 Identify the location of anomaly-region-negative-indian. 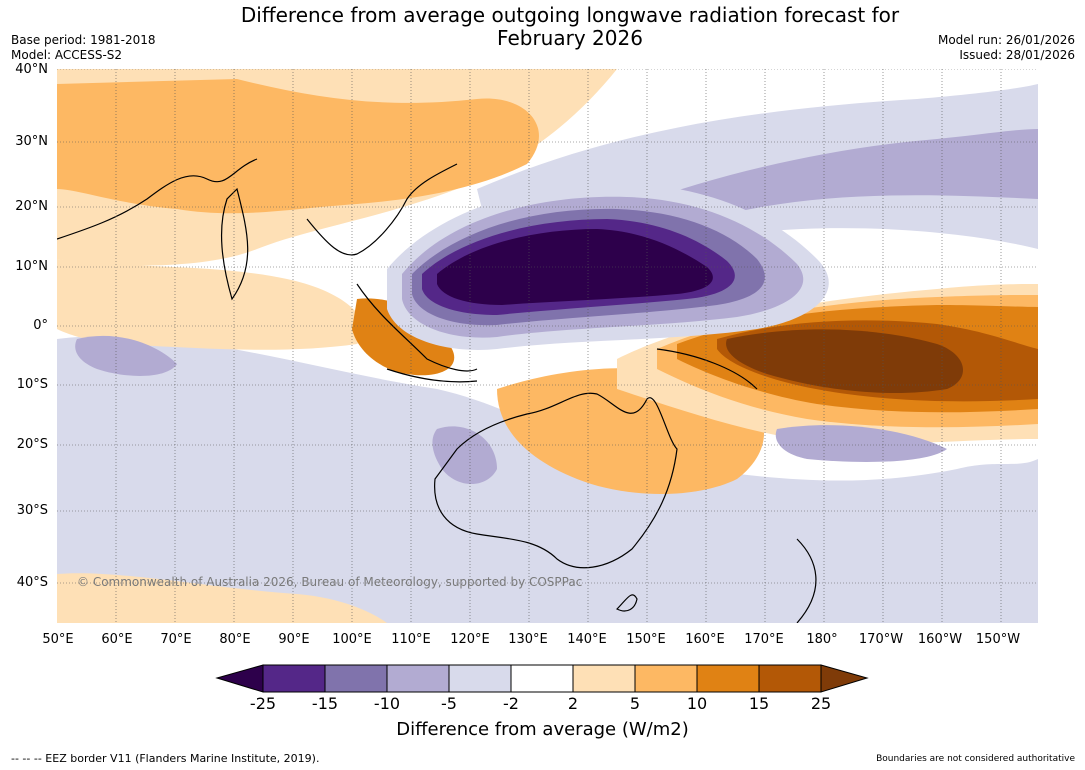
(126, 355).